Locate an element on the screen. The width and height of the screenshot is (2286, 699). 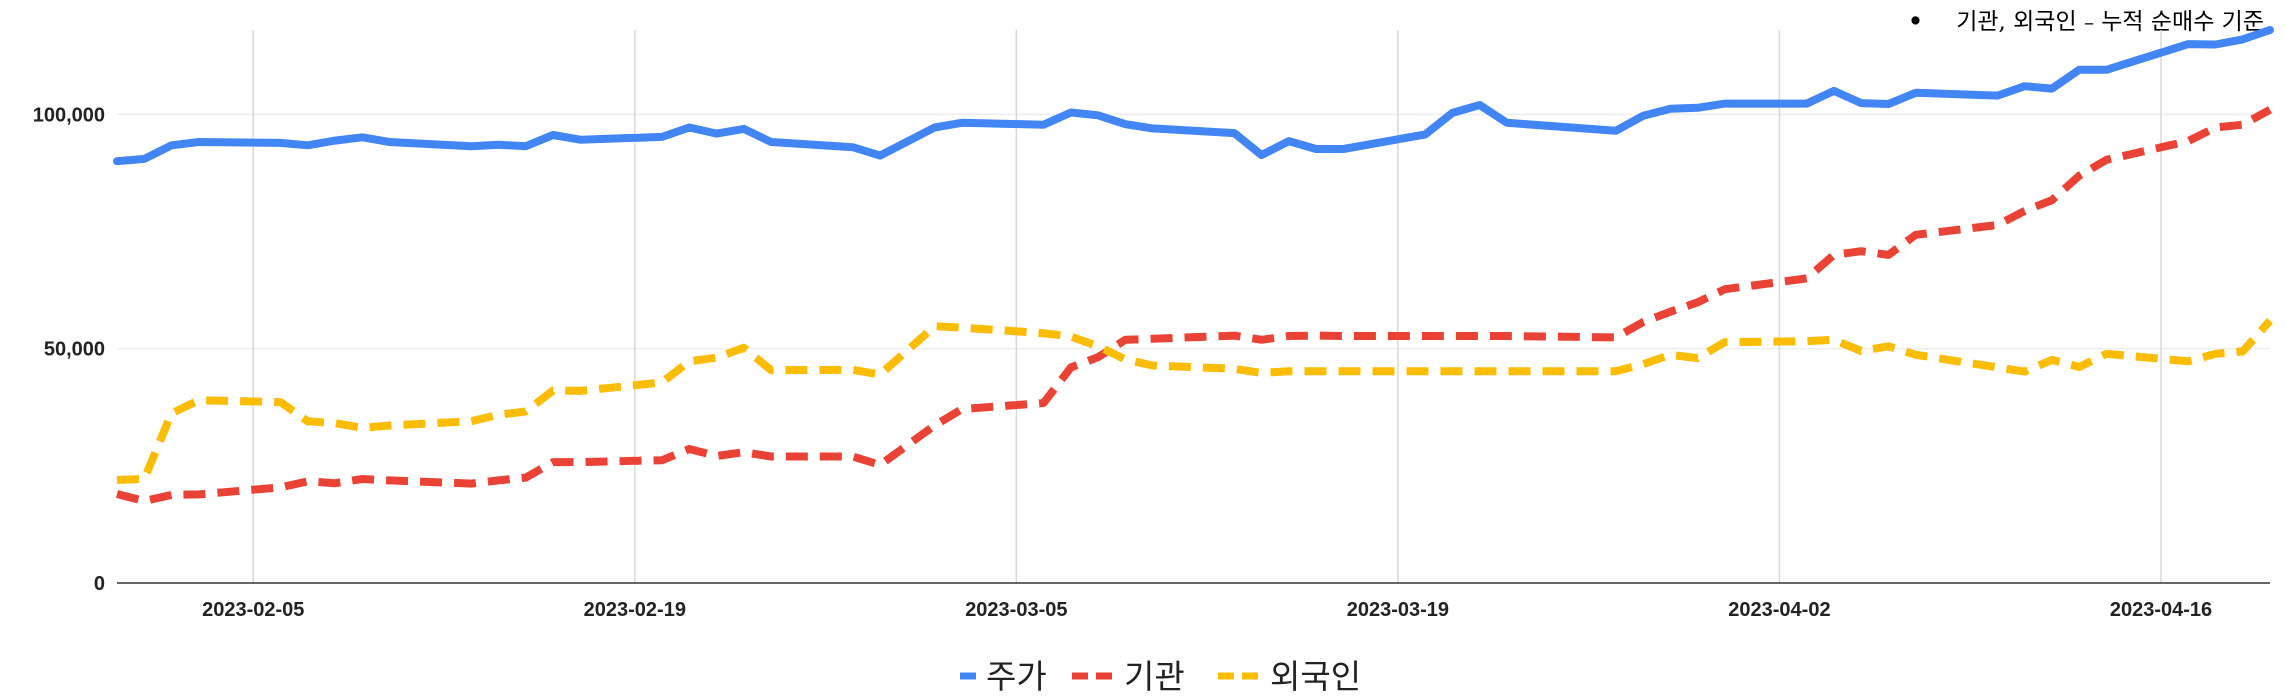
x-tick-label: 2023-04-16 is located at coordinates (2161, 610).